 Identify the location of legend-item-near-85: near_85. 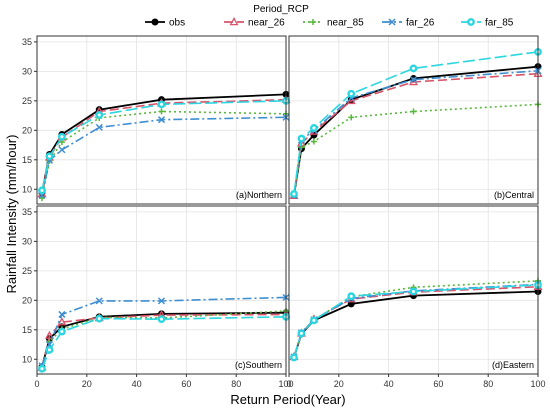
(333, 23).